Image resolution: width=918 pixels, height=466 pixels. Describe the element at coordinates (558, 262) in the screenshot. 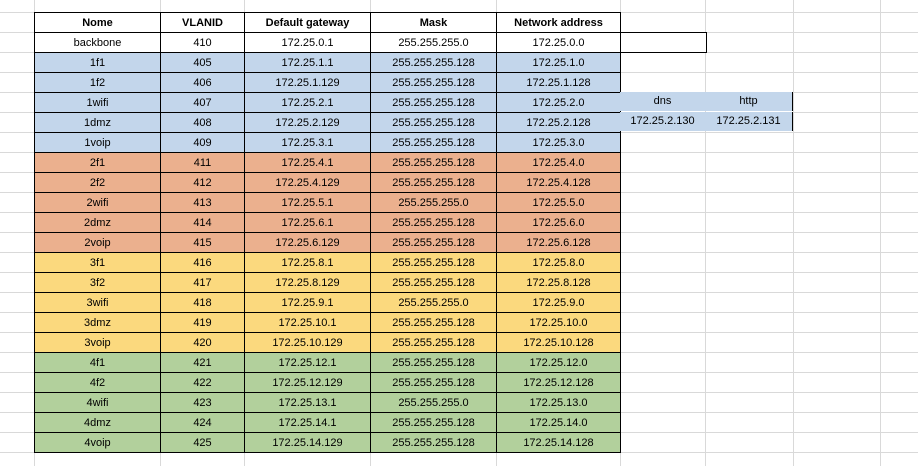

I see `cell-network: 172.25.8.0` at that location.